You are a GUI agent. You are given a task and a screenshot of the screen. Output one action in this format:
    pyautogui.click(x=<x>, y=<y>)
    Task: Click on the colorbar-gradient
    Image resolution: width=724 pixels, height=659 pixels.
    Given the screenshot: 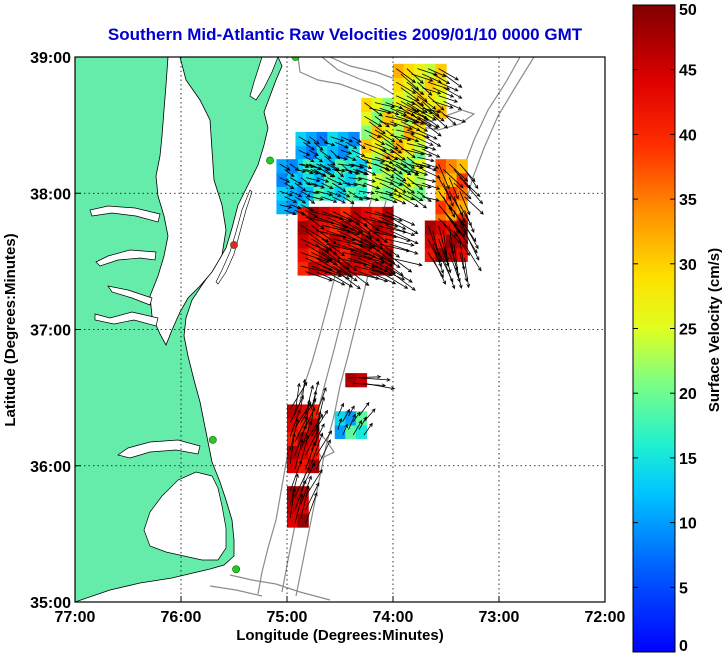 What is the action you would take?
    pyautogui.click(x=654, y=328)
    